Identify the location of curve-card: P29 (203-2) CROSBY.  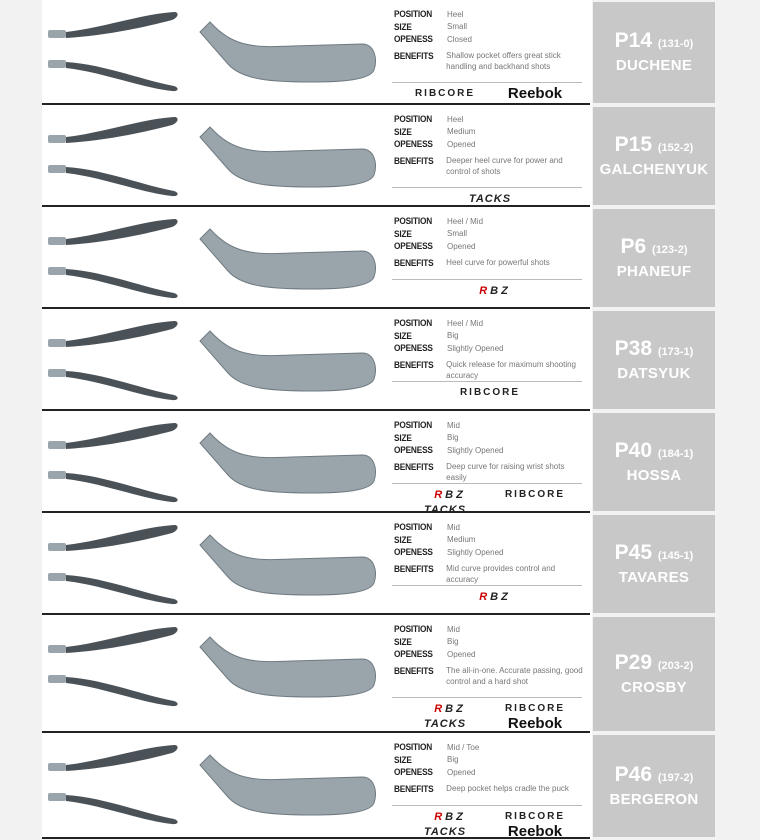
(654, 674).